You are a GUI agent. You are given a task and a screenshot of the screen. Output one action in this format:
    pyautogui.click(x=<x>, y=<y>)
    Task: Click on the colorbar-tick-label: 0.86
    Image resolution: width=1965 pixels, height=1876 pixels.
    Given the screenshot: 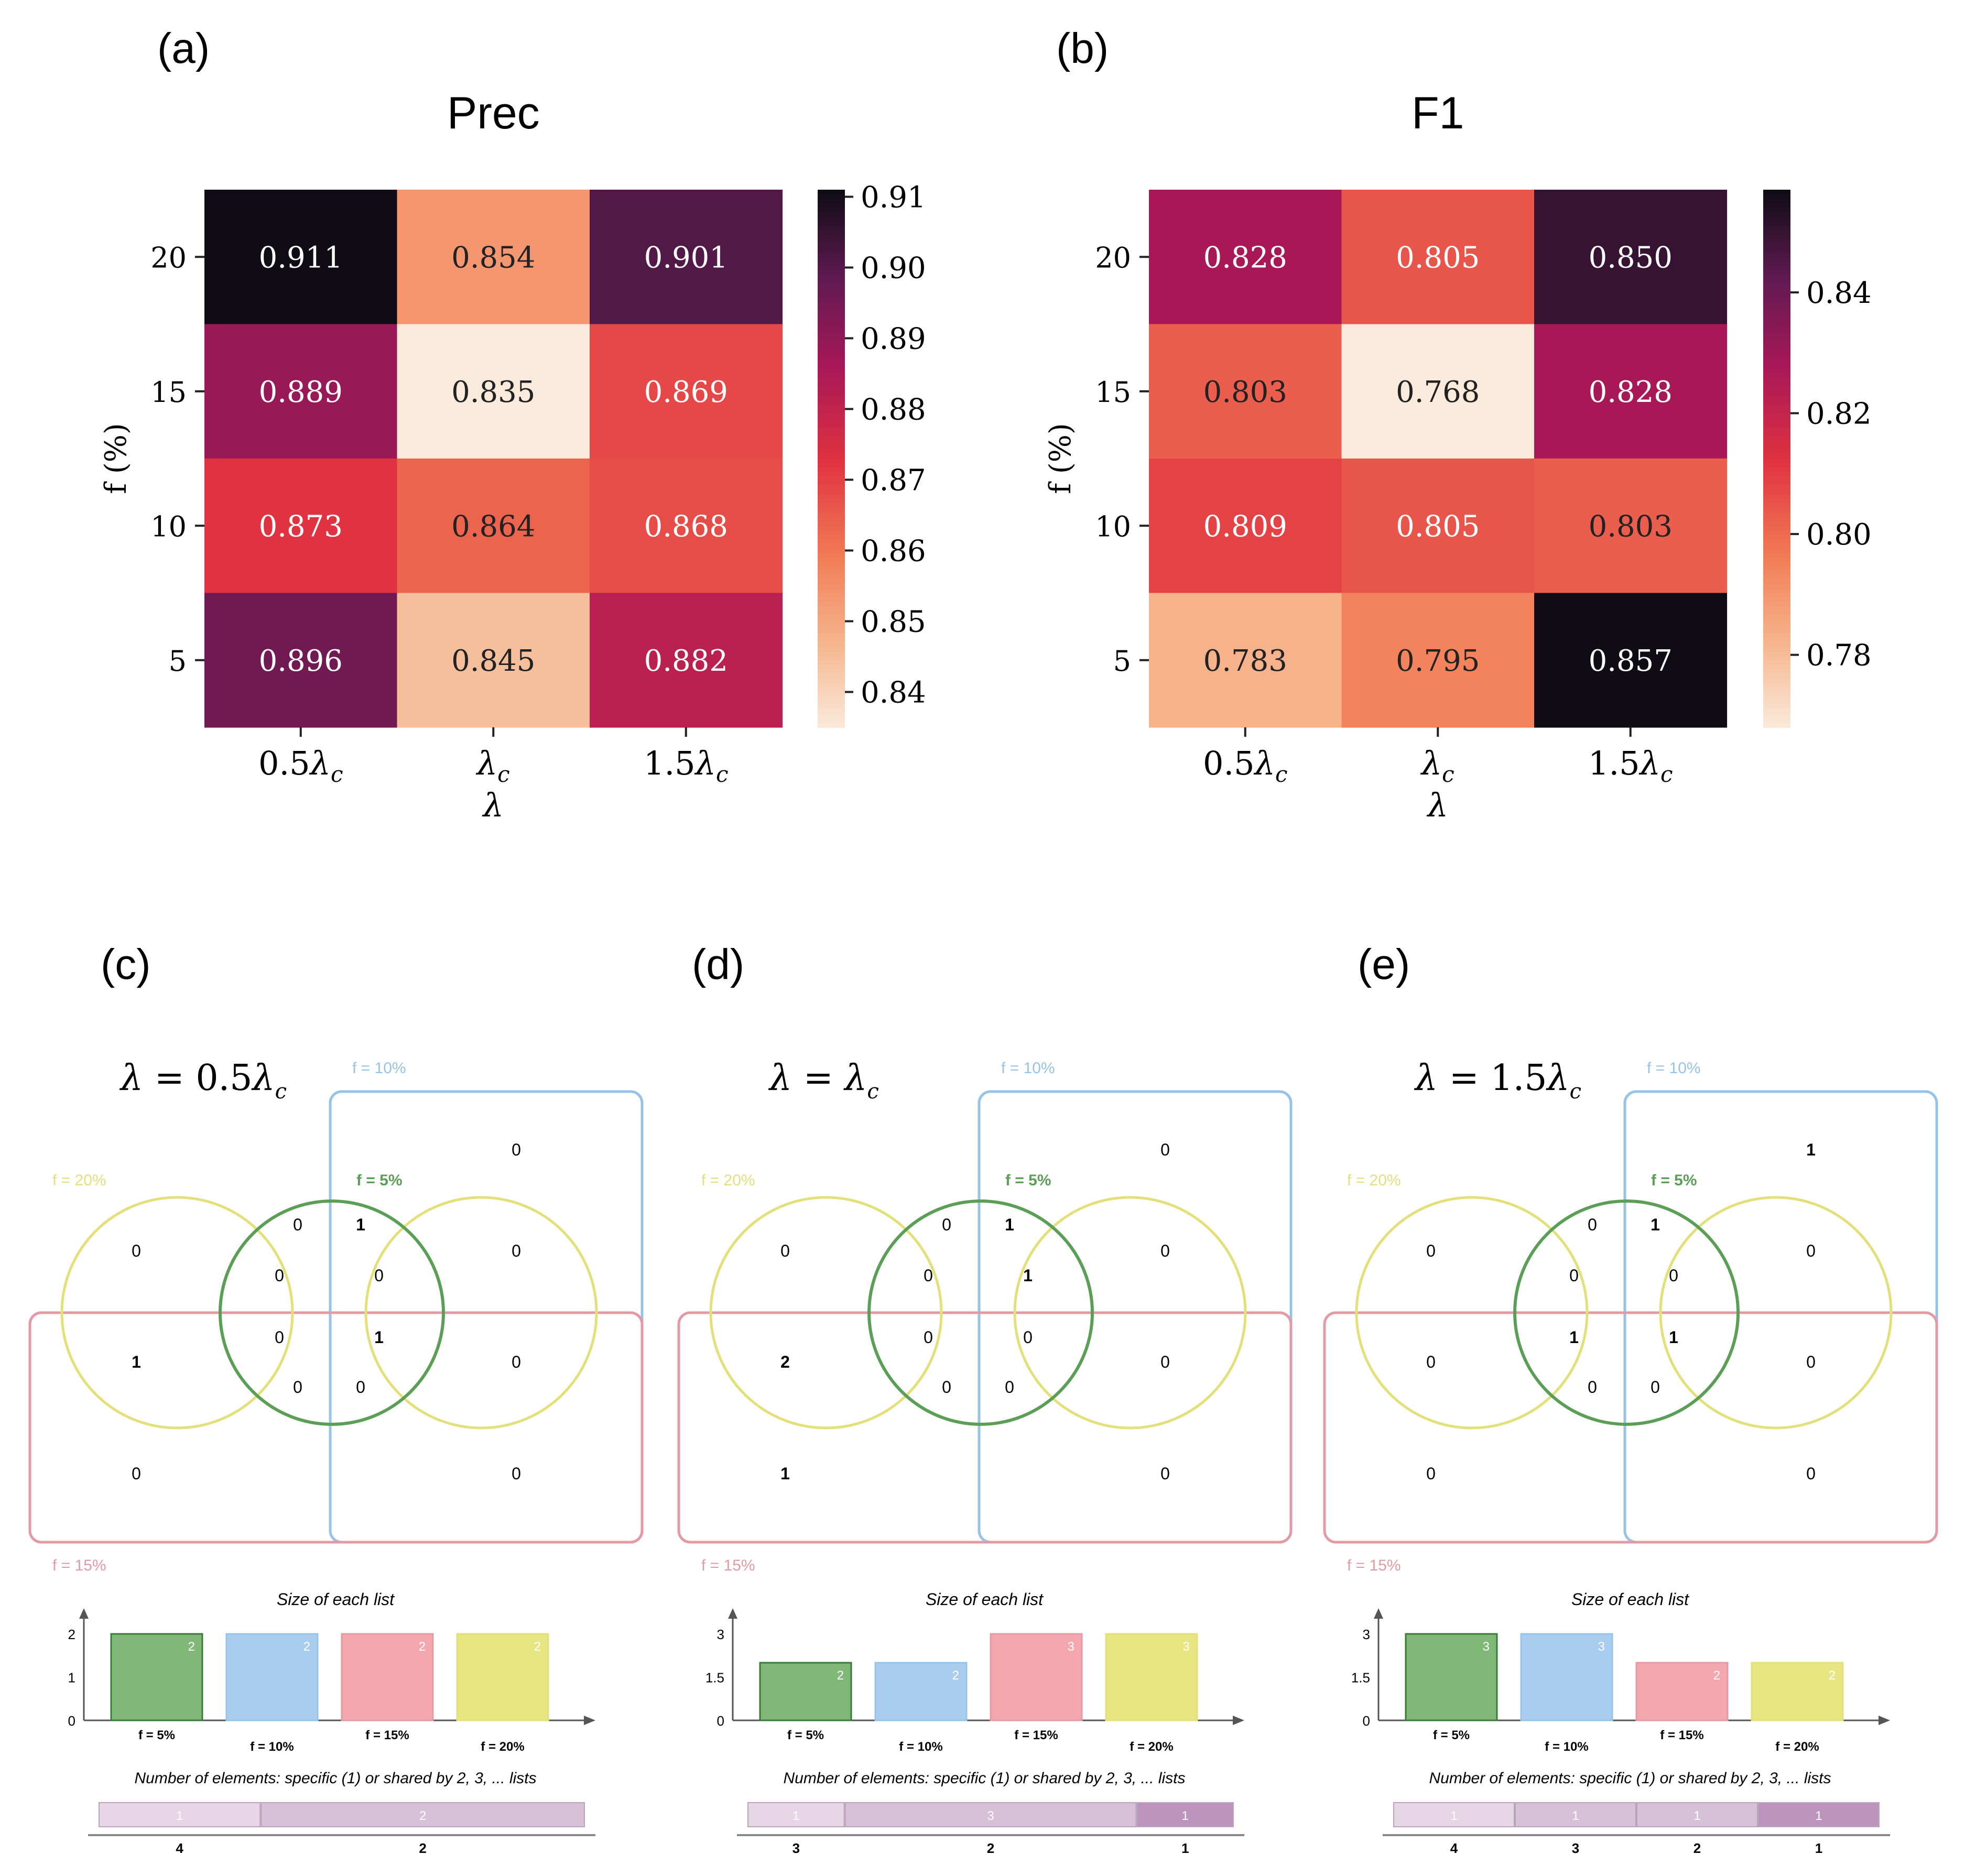 What is the action you would take?
    pyautogui.click(x=893, y=552)
    